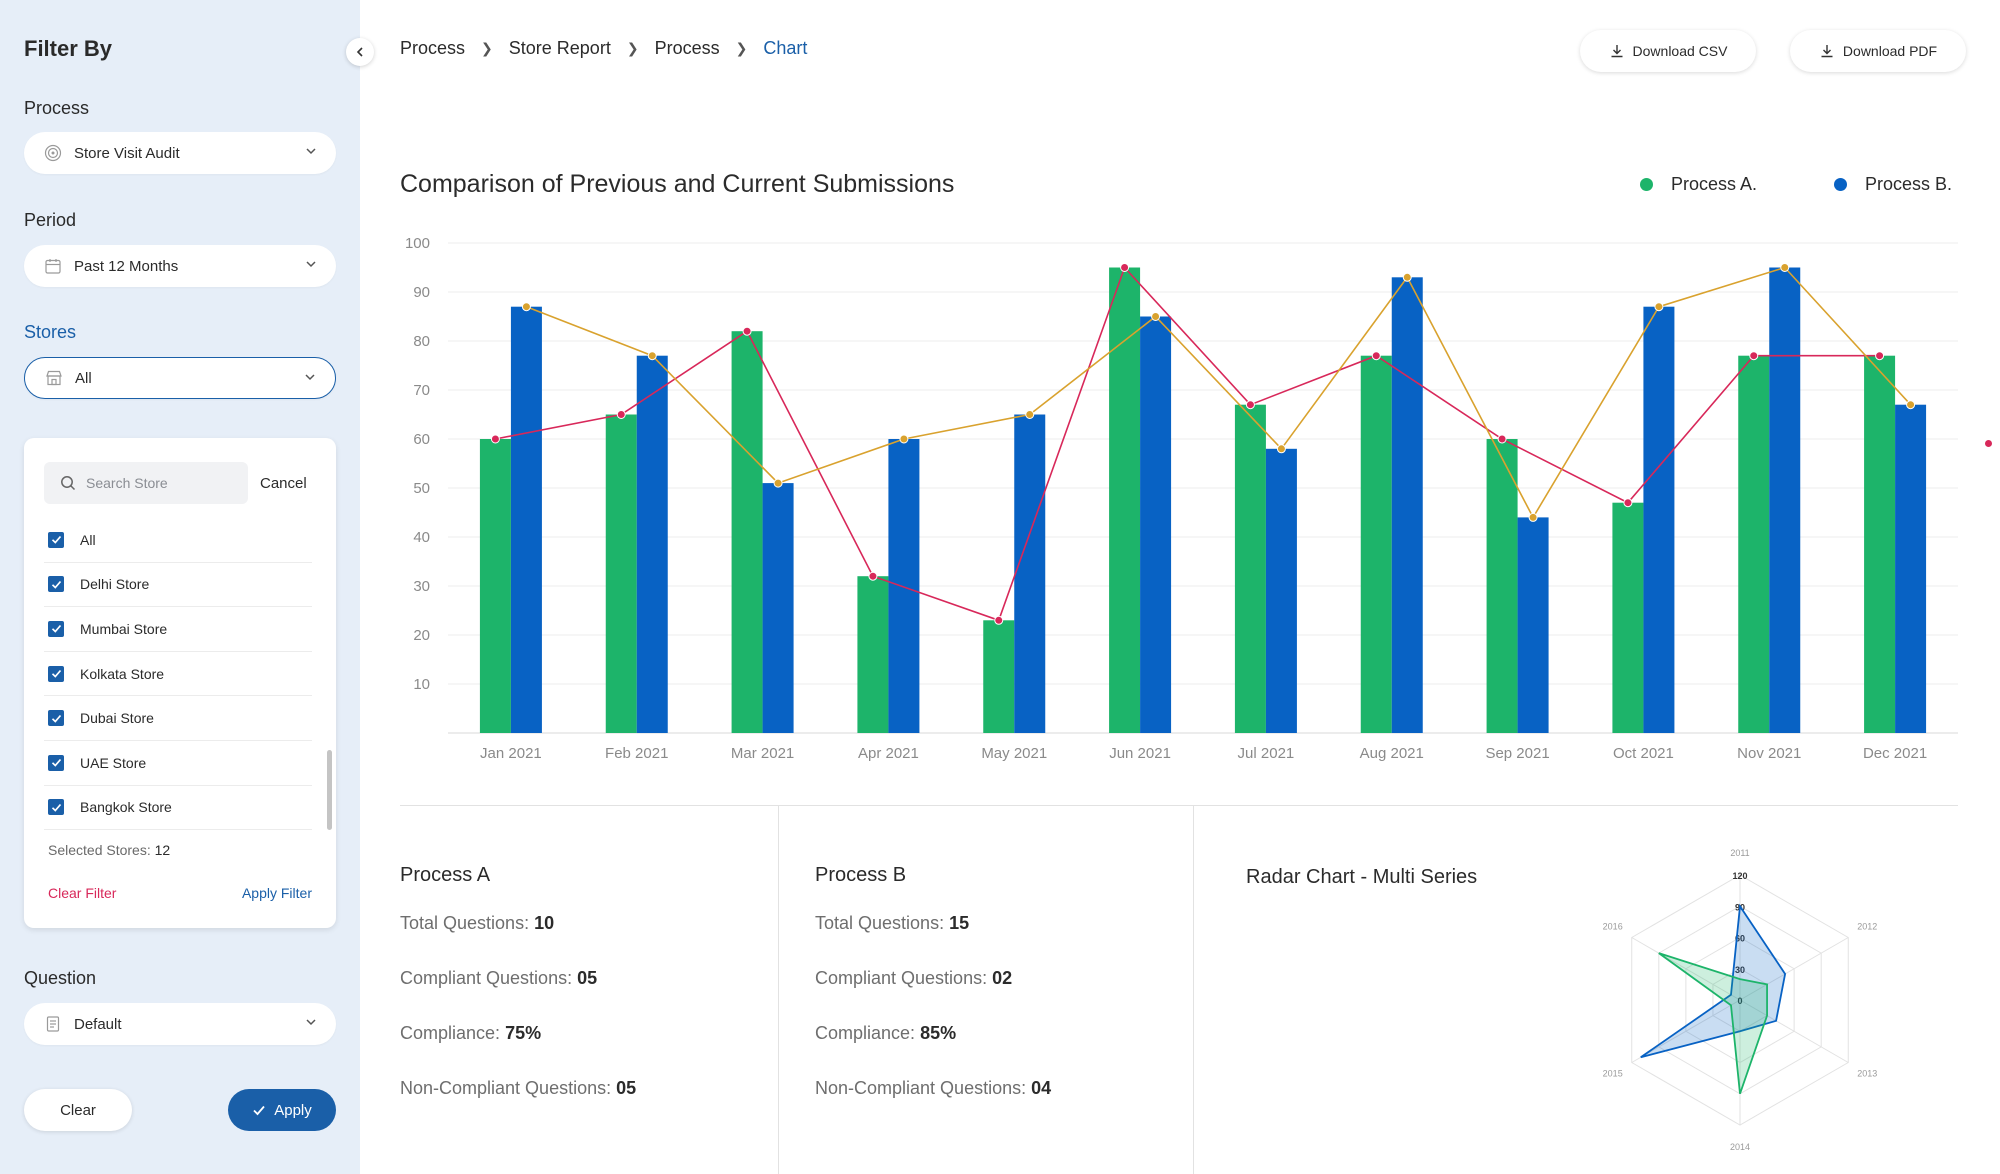 The height and width of the screenshot is (1174, 2000). Describe the element at coordinates (1740, 970) in the screenshot. I see `radar-tick-label: 30` at that location.